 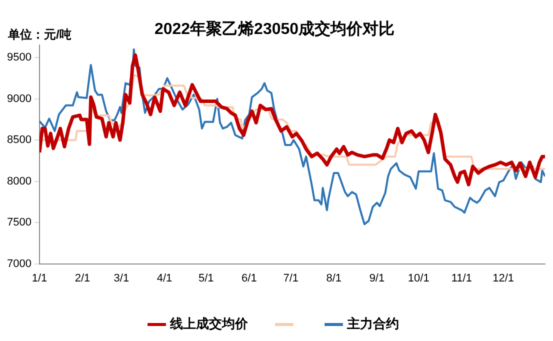 I want to click on x-tick-label: 2/1, so click(x=82, y=278).